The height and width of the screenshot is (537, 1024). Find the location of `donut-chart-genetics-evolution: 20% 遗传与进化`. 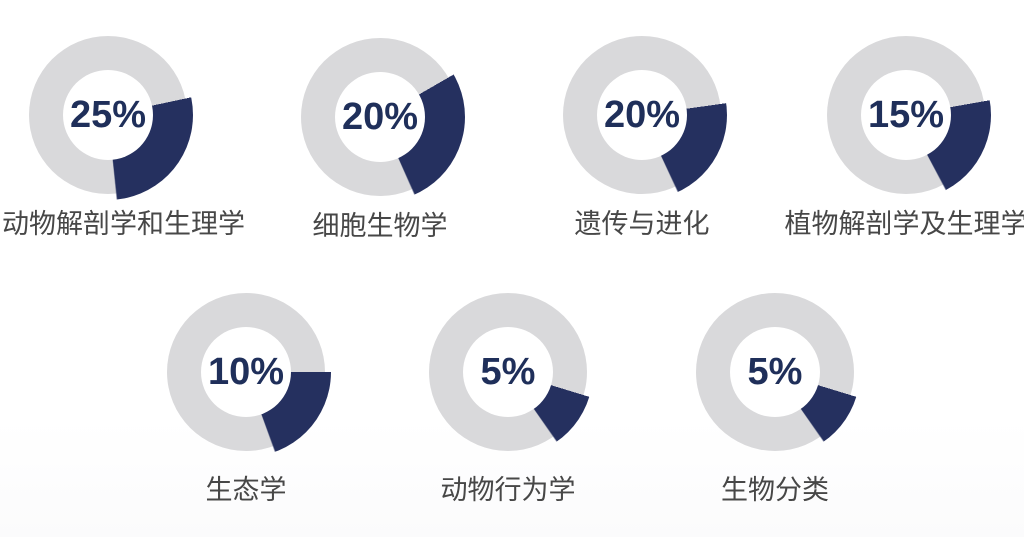

donut-chart-genetics-evolution: 20% 遗传与进化 is located at coordinates (642, 140).